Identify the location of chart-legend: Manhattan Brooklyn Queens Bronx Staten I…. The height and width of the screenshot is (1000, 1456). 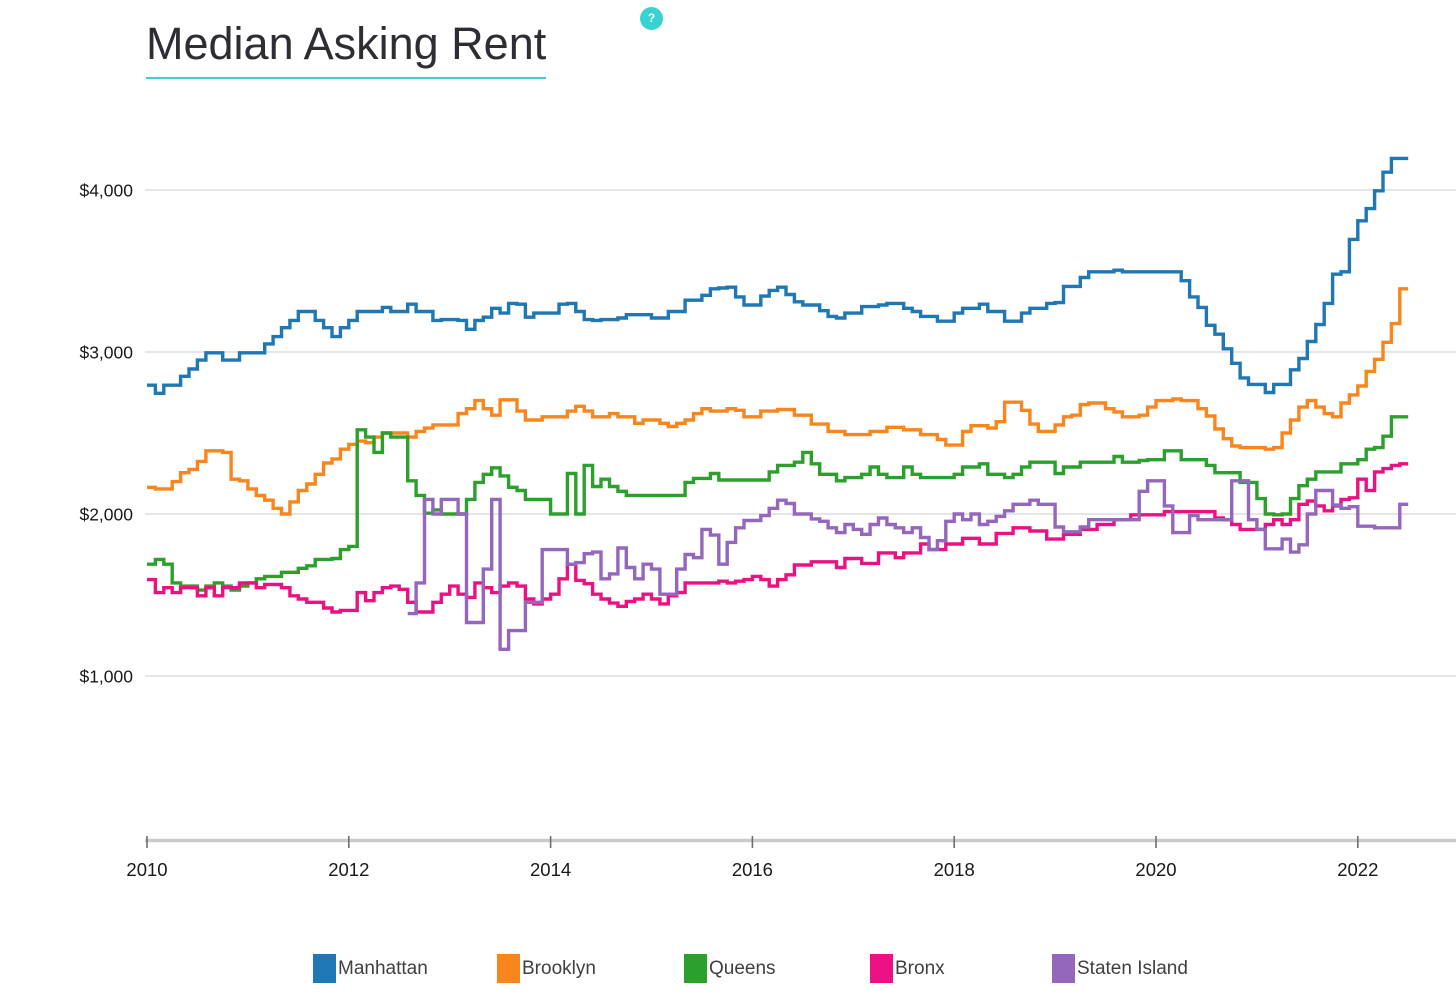
(728, 969).